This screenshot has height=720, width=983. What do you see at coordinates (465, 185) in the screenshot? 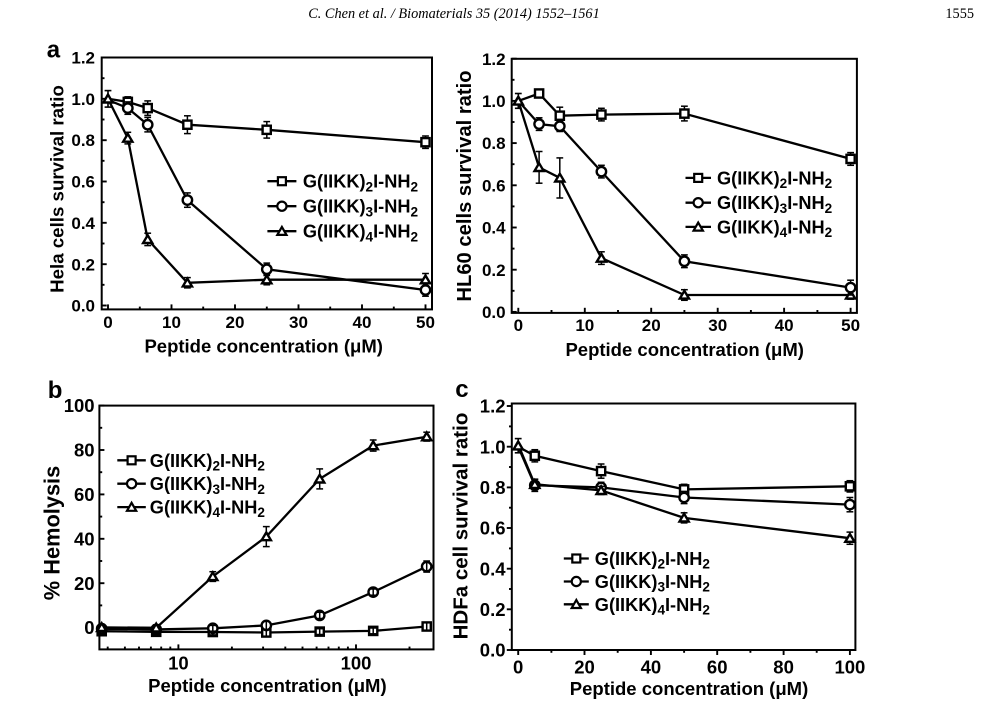
I see `svg-text: HL60 cells survival ratio` at bounding box center [465, 185].